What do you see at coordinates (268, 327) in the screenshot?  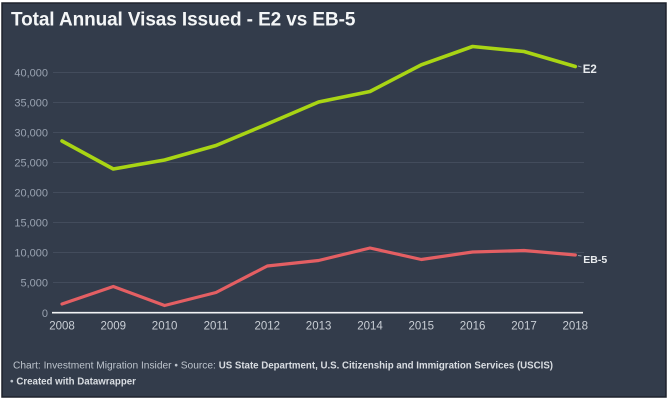 I see `svg-text: 2012` at bounding box center [268, 327].